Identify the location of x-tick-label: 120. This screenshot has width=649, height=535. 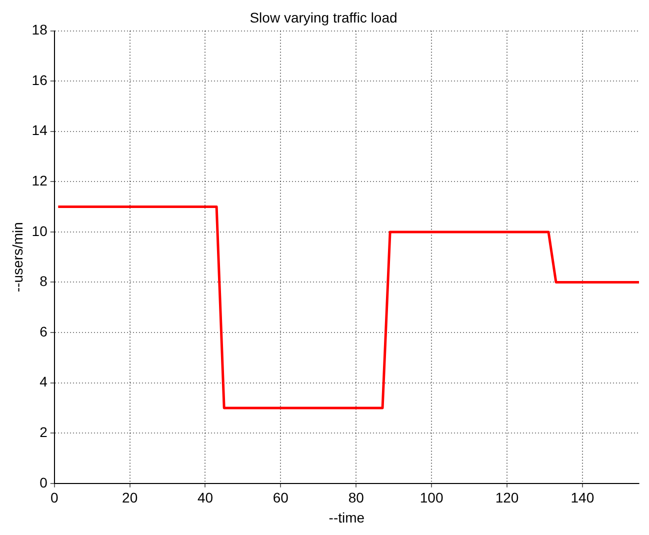
(507, 498).